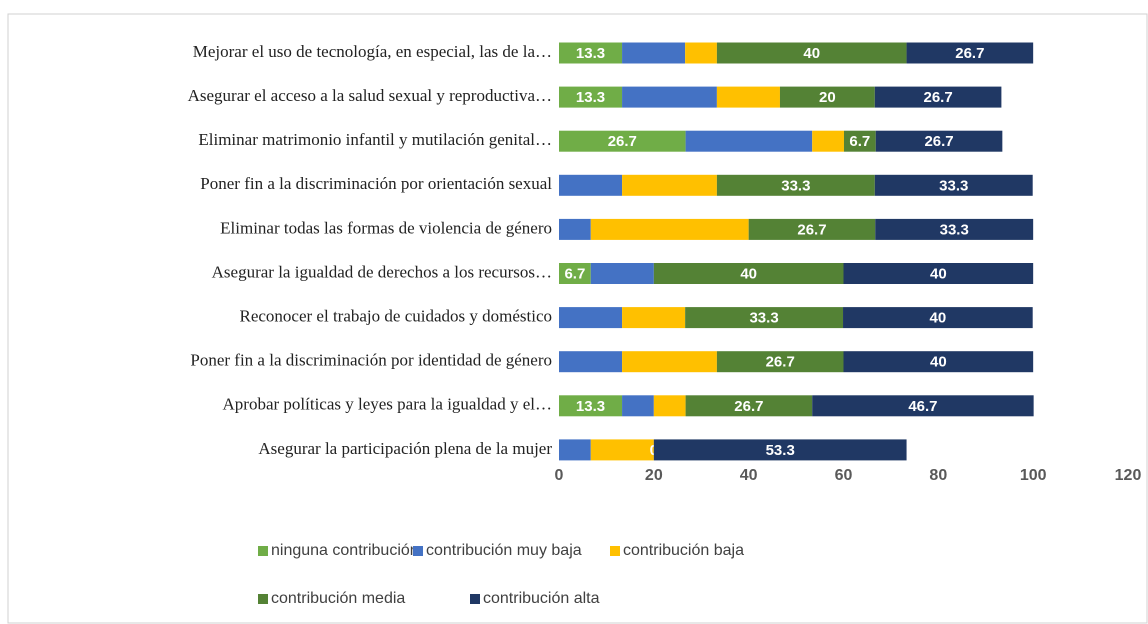 The width and height of the screenshot is (1148, 624). I want to click on x-tick-label: 80, so click(938, 475).